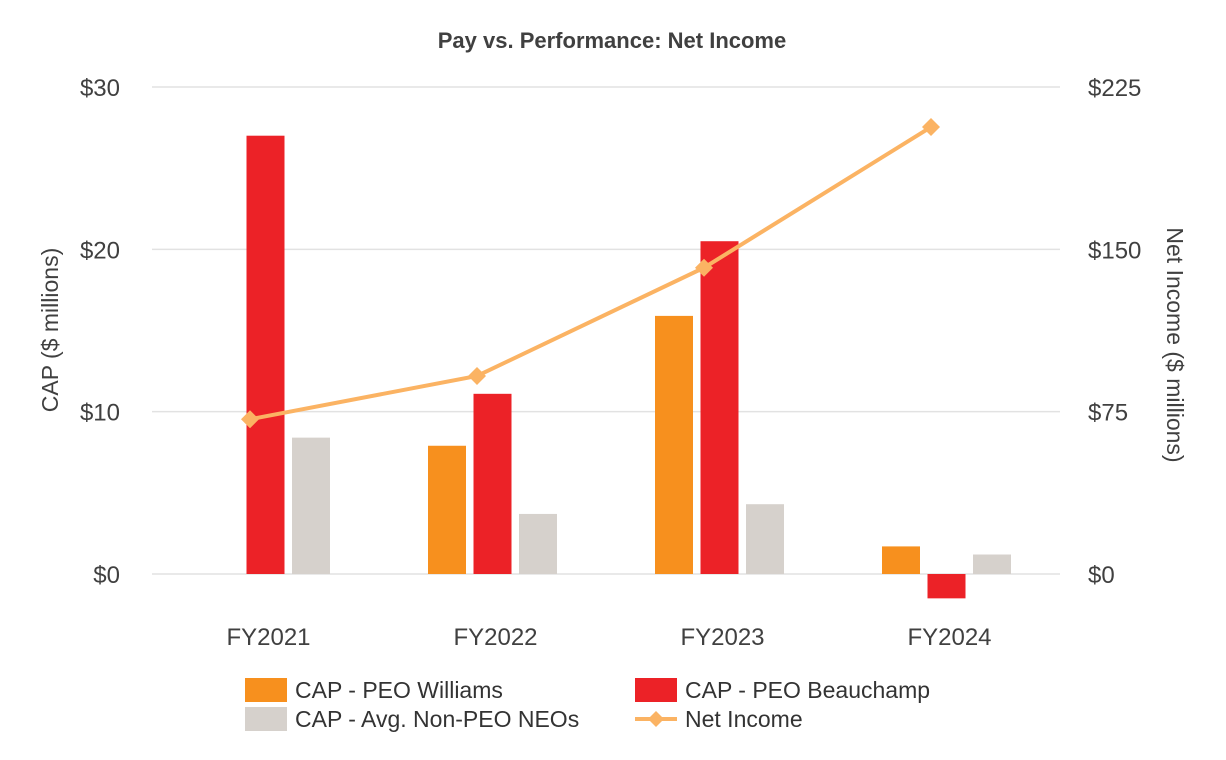  What do you see at coordinates (765, 539) in the screenshot?
I see `bar-cap-avg-non-peo-neos-fy2023` at bounding box center [765, 539].